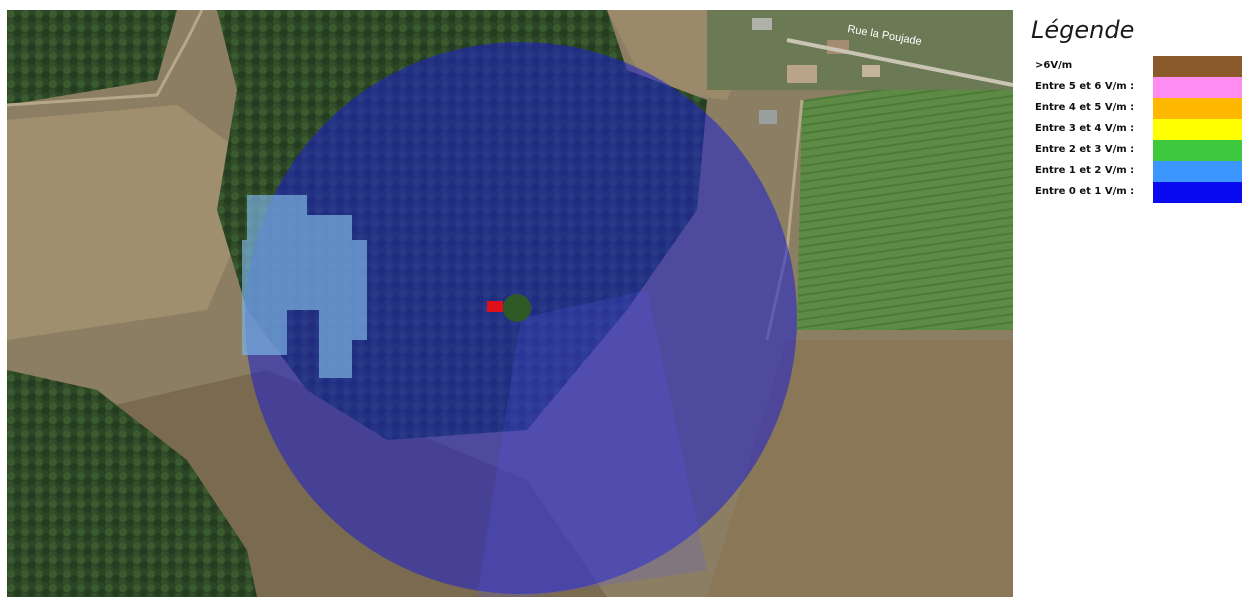 The image size is (1242, 597). What do you see at coordinates (1085, 149) in the screenshot?
I see `legend-label: Entre 2 et 3 V/m :` at bounding box center [1085, 149].